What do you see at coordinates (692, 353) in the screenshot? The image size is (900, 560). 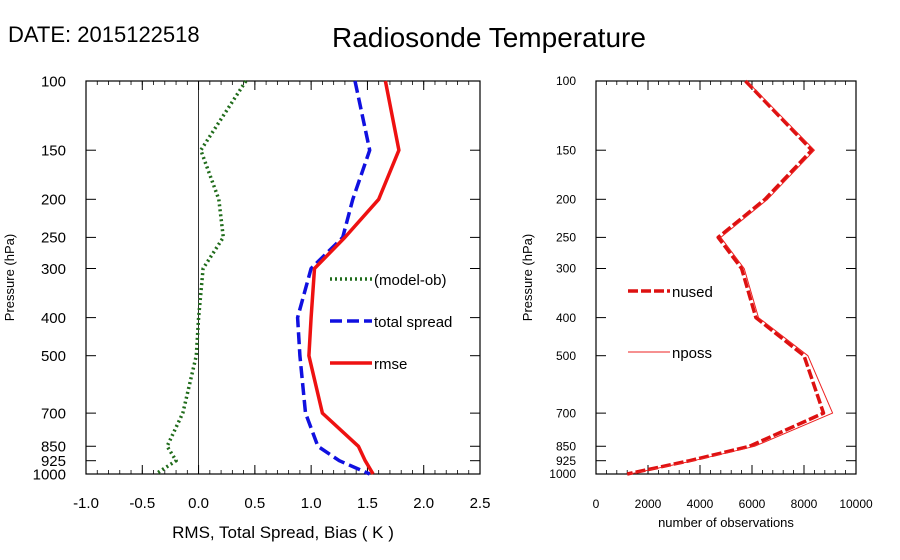 I see `legend-label-nposs: nposs` at bounding box center [692, 353].